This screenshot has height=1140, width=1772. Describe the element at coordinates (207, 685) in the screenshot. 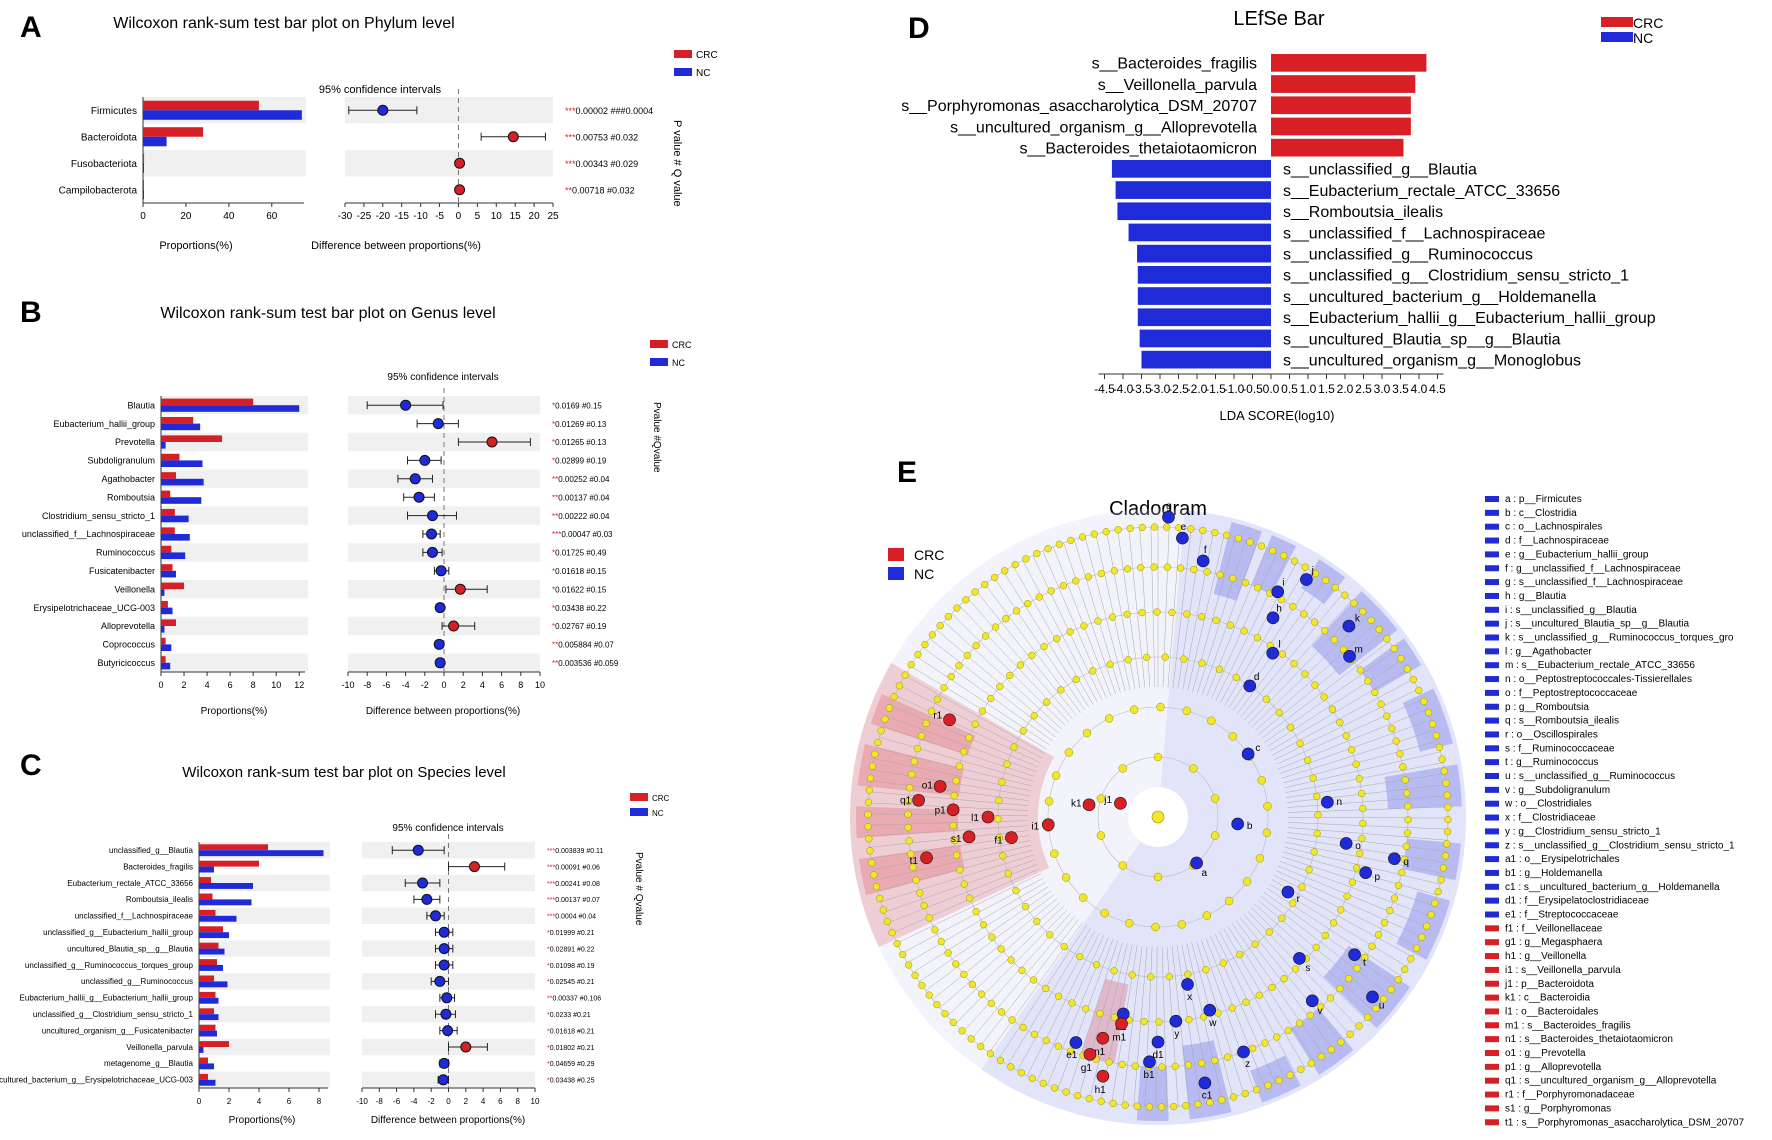

I see `left-tick-label: 4` at that location.